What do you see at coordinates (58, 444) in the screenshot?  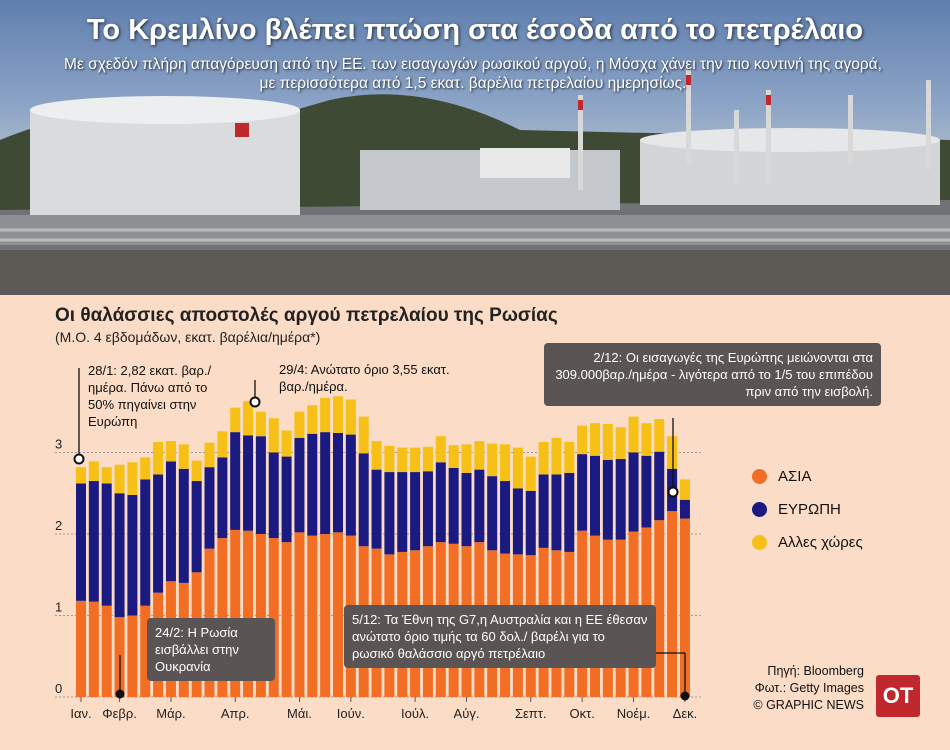 I see `y-tick-label: 3` at bounding box center [58, 444].